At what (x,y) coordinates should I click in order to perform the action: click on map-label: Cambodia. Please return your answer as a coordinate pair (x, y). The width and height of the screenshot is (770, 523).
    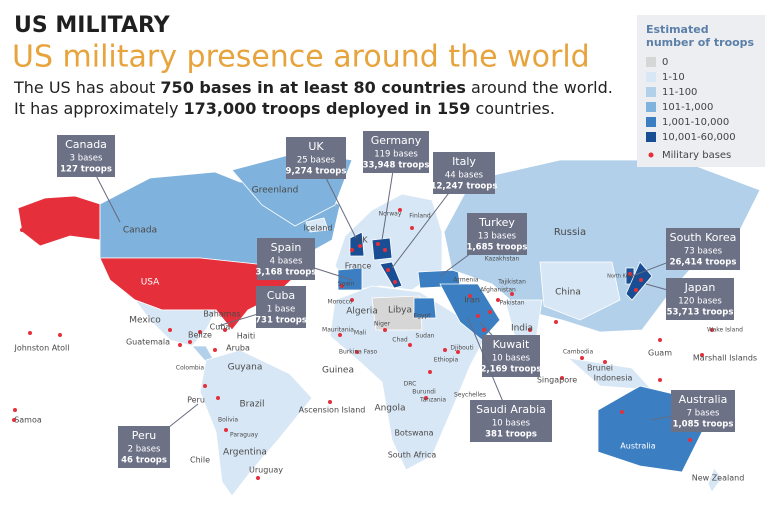
    Looking at the image, I should click on (578, 352).